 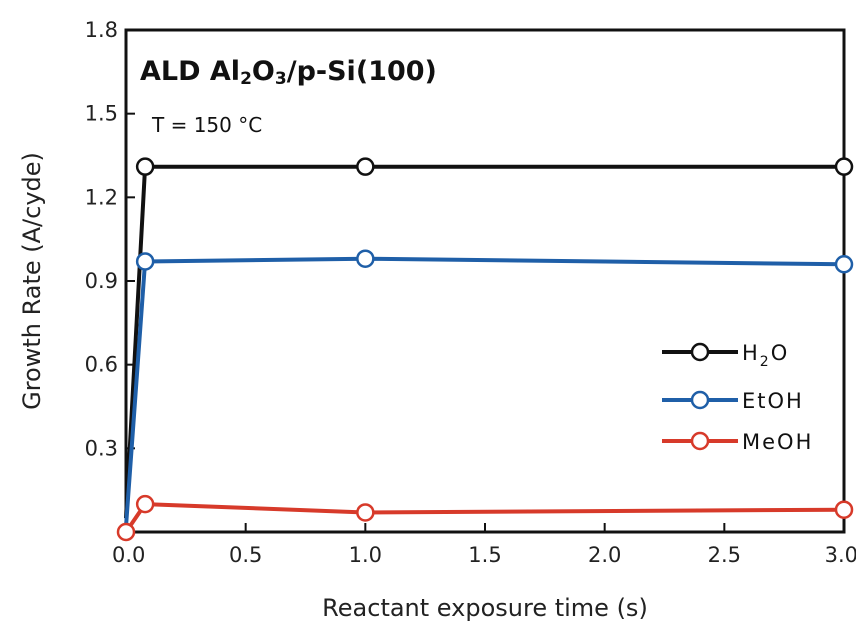 What do you see at coordinates (101, 281) in the screenshot?
I see `y-tick-label: 0.9` at bounding box center [101, 281].